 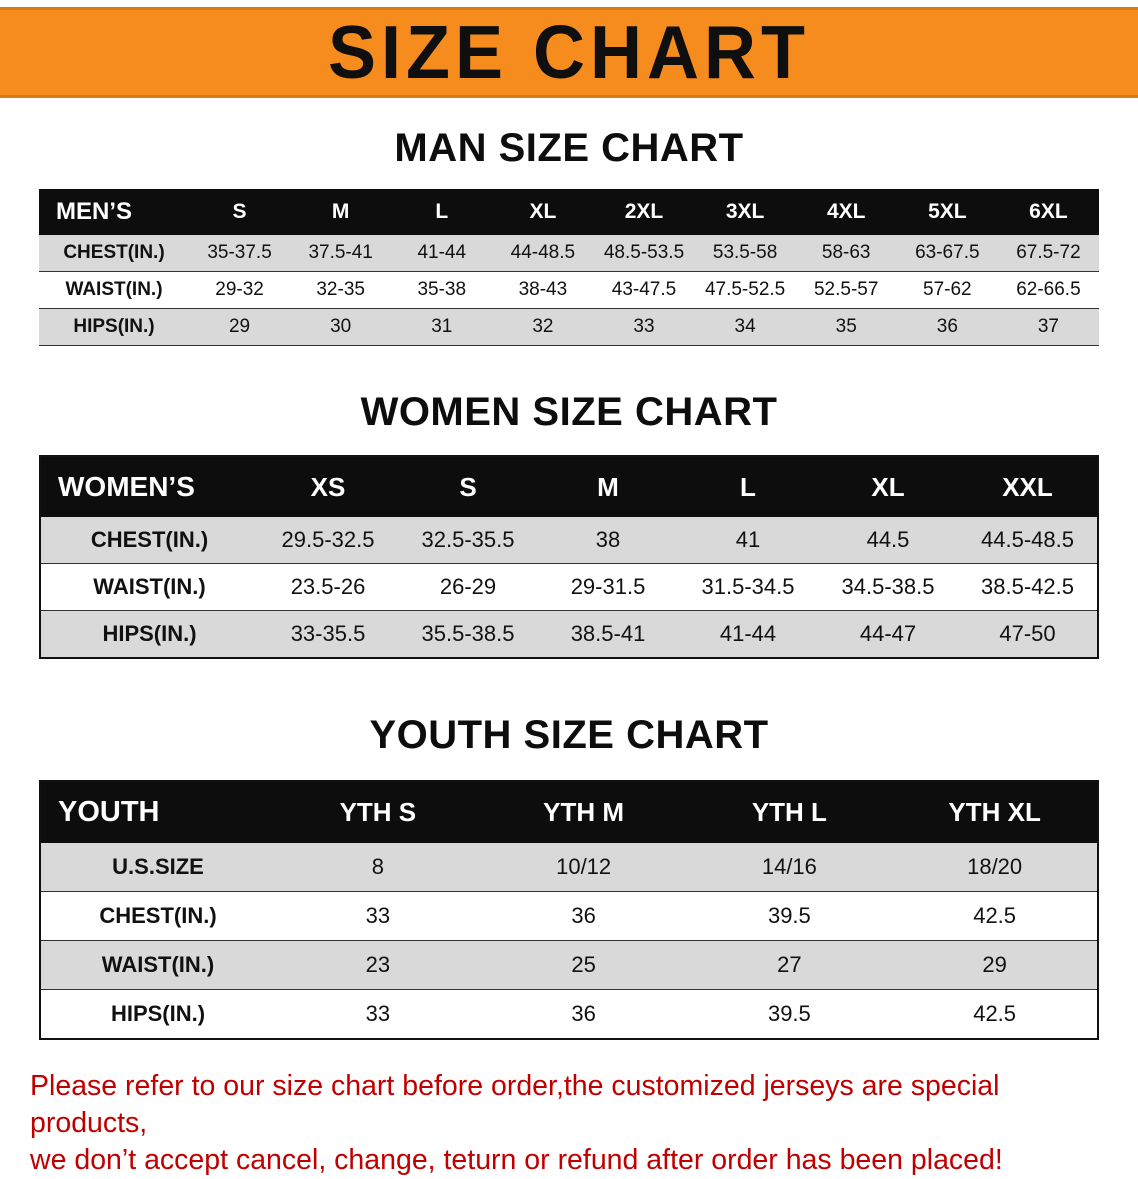 I want to click on size-value-cell: 53.5-58, so click(x=745, y=252).